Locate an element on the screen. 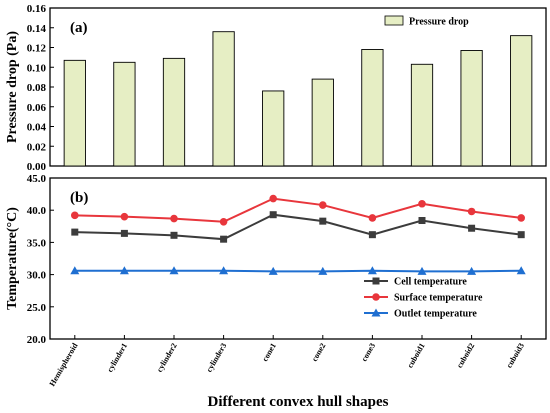 The height and width of the screenshot is (413, 550). temperature-y-ticks: 20.0 25.0 30.0 35.0 40.0 45.0 is located at coordinates (40, 259).